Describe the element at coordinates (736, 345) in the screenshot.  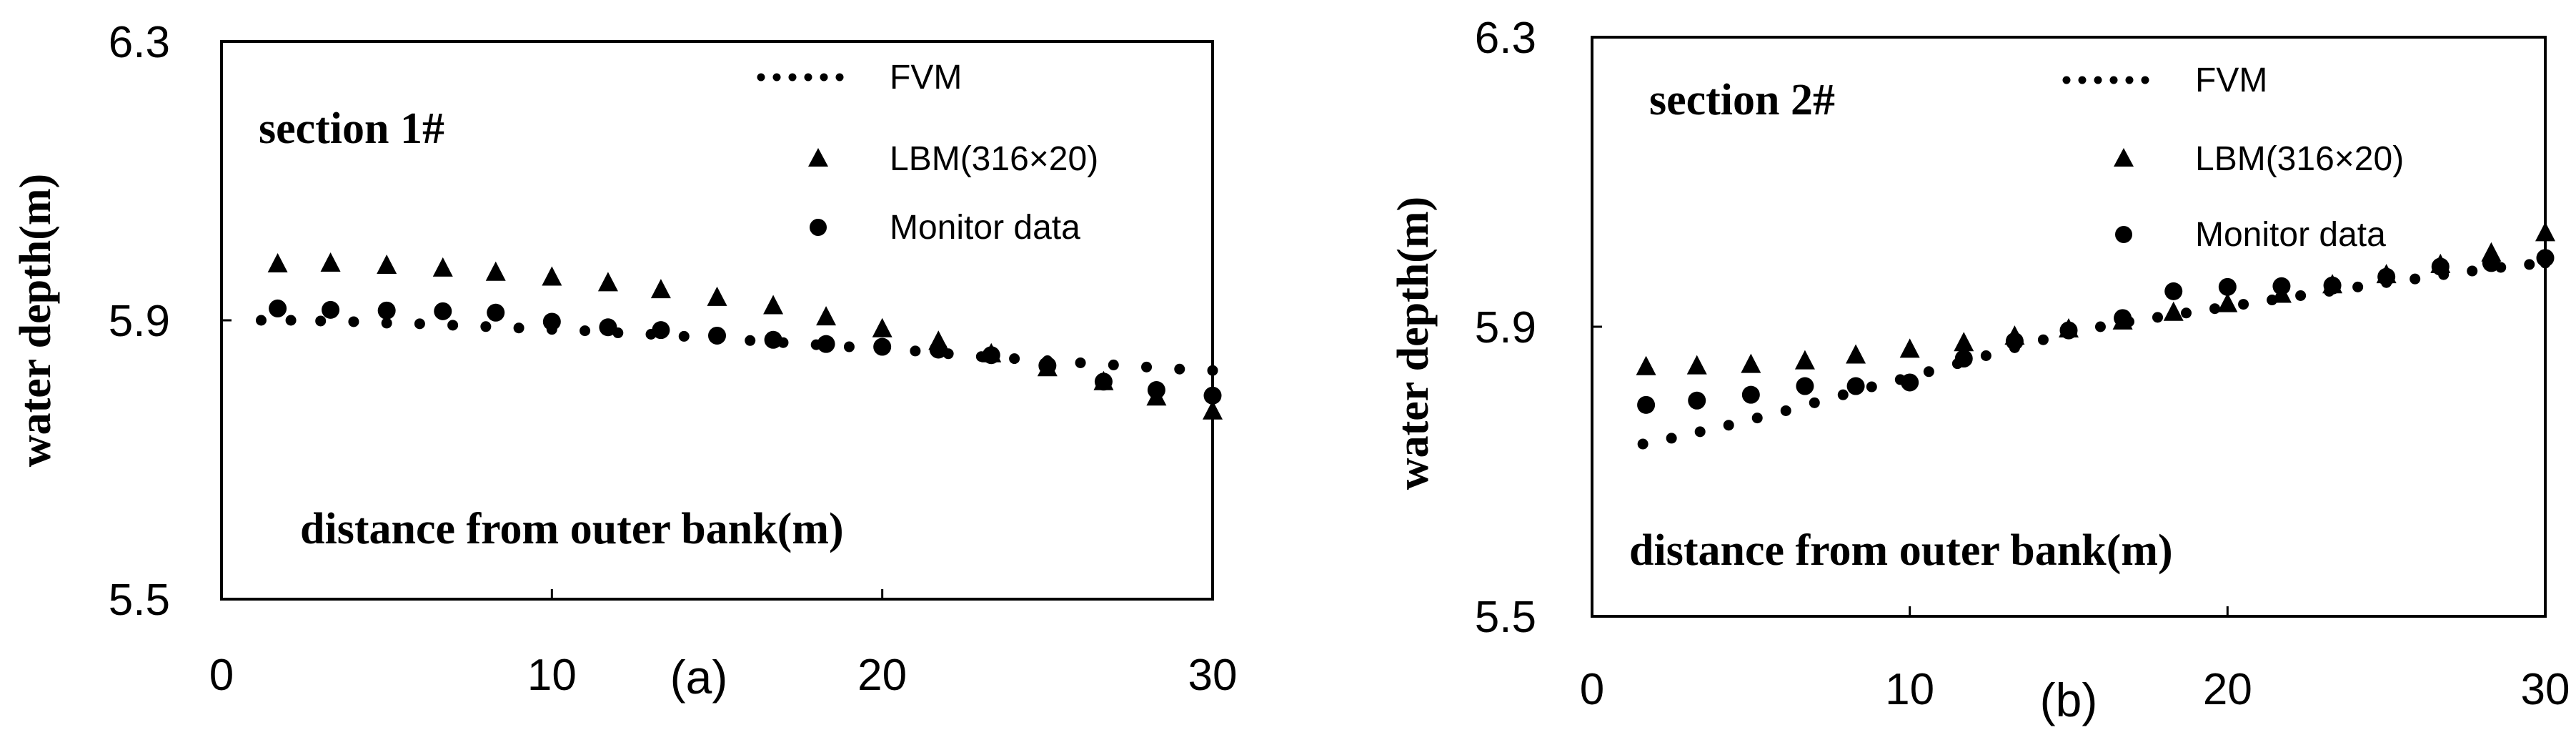
I see `series-dotted-line` at that location.